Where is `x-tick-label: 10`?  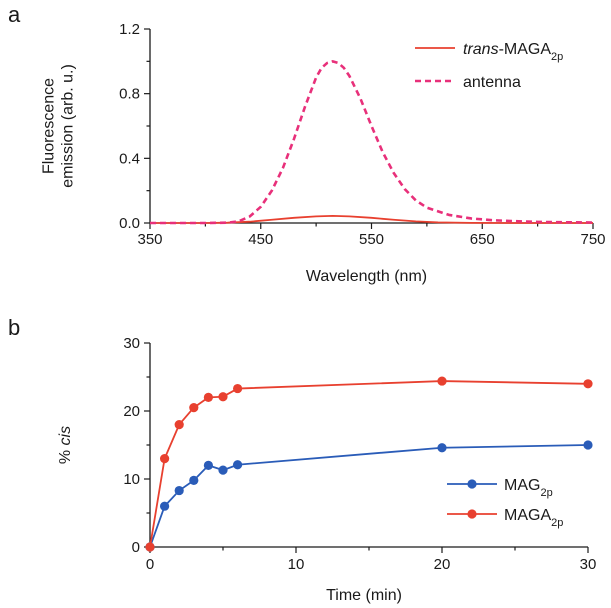
x-tick-label: 10 is located at coordinates (296, 564).